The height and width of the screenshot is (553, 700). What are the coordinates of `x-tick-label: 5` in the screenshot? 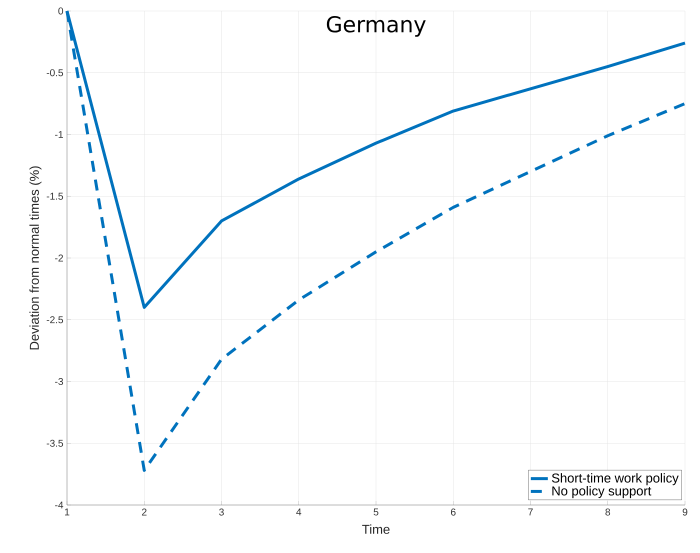 It's located at (376, 512).